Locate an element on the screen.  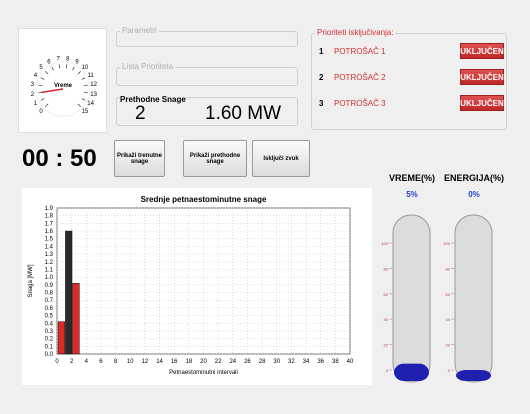
gauge-needle is located at coordinates (52, 91).